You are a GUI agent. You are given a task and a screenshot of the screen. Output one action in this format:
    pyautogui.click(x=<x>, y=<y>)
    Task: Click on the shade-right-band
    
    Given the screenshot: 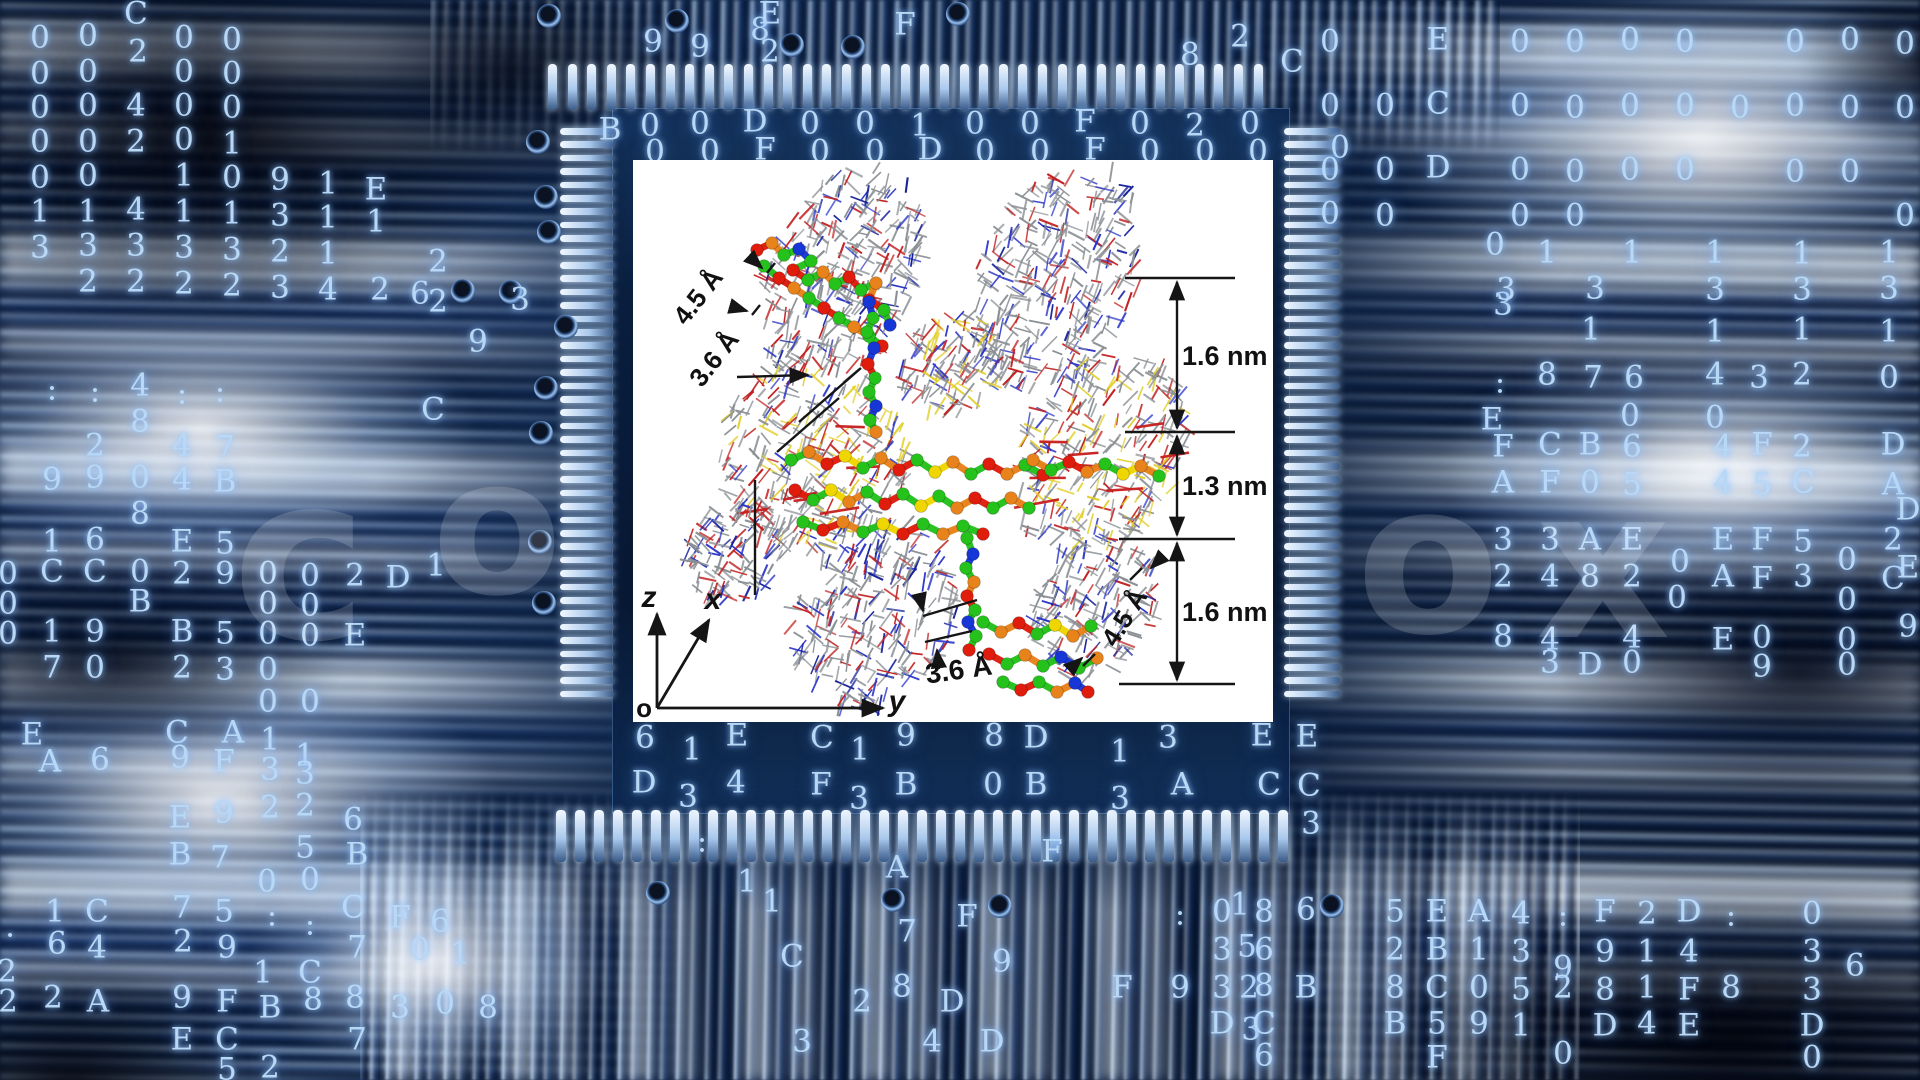 What is the action you would take?
    pyautogui.click(x=1730, y=670)
    